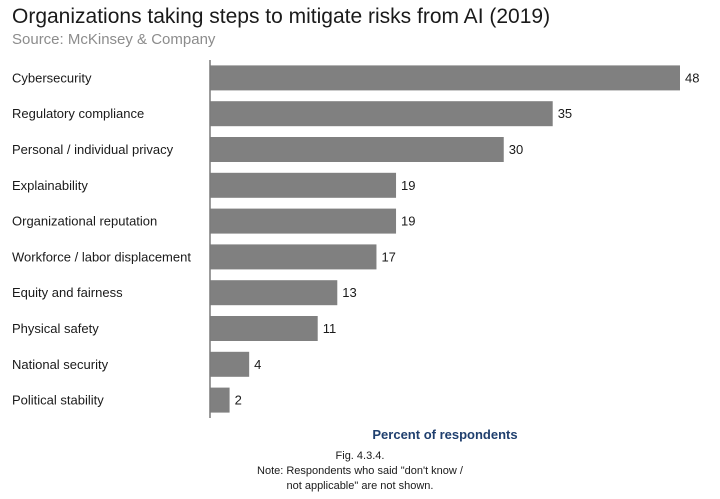 The width and height of the screenshot is (720, 499). Describe the element at coordinates (101, 256) in the screenshot. I see `category-label: Workforce / labor displacement` at that location.